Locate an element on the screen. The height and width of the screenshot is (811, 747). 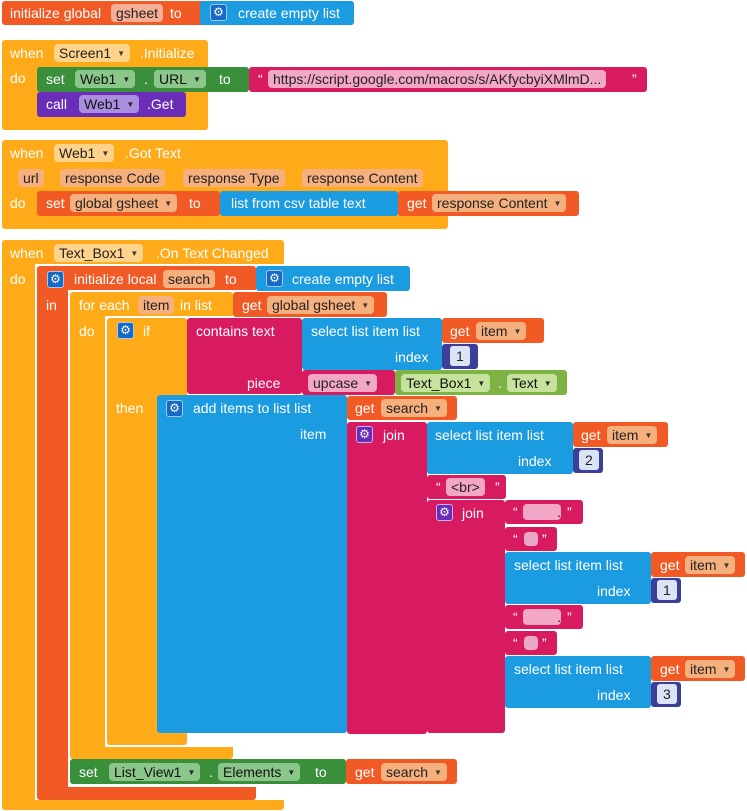
param-url: url is located at coordinates (31, 178).